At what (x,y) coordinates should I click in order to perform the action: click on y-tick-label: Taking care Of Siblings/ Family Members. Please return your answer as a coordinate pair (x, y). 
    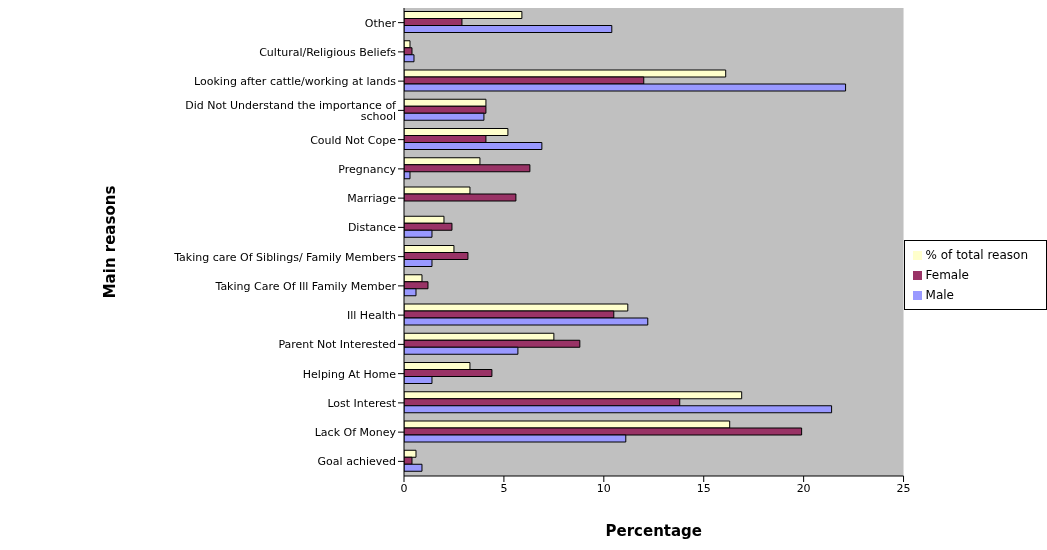
    Looking at the image, I should click on (285, 257).